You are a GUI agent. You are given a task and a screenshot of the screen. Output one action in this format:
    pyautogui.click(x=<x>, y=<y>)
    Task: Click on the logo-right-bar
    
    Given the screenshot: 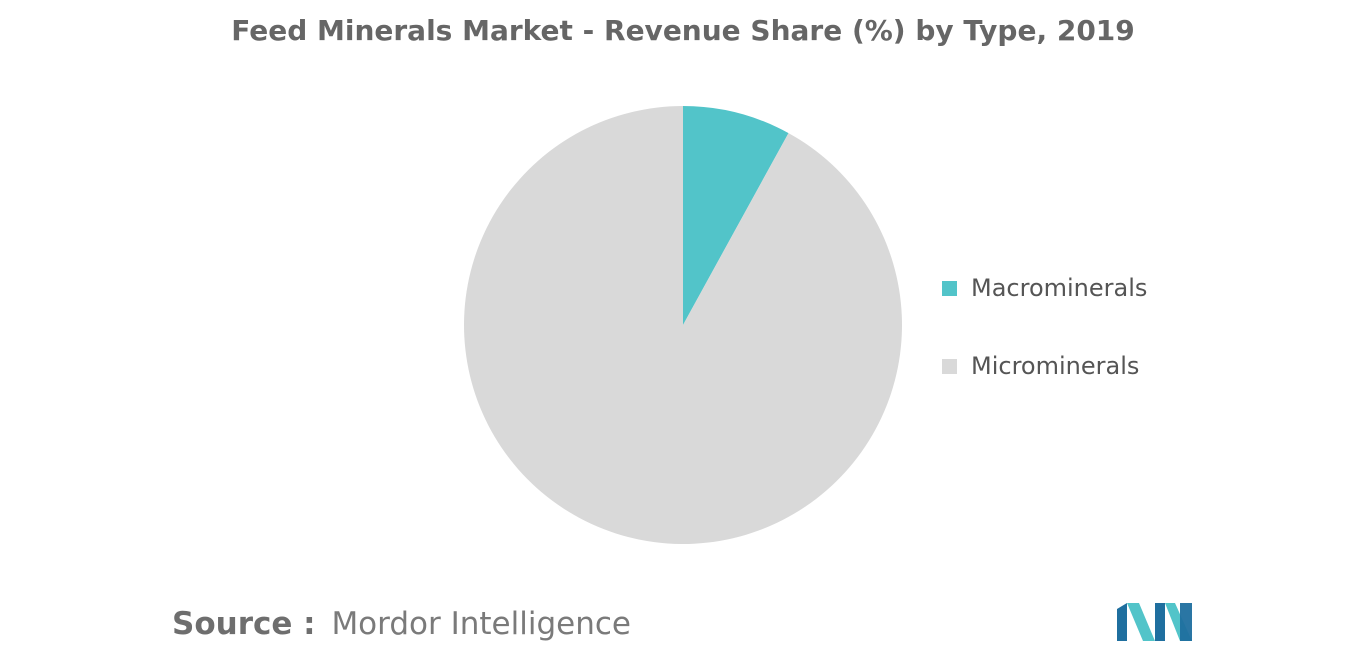 What is the action you would take?
    pyautogui.click(x=1186, y=622)
    